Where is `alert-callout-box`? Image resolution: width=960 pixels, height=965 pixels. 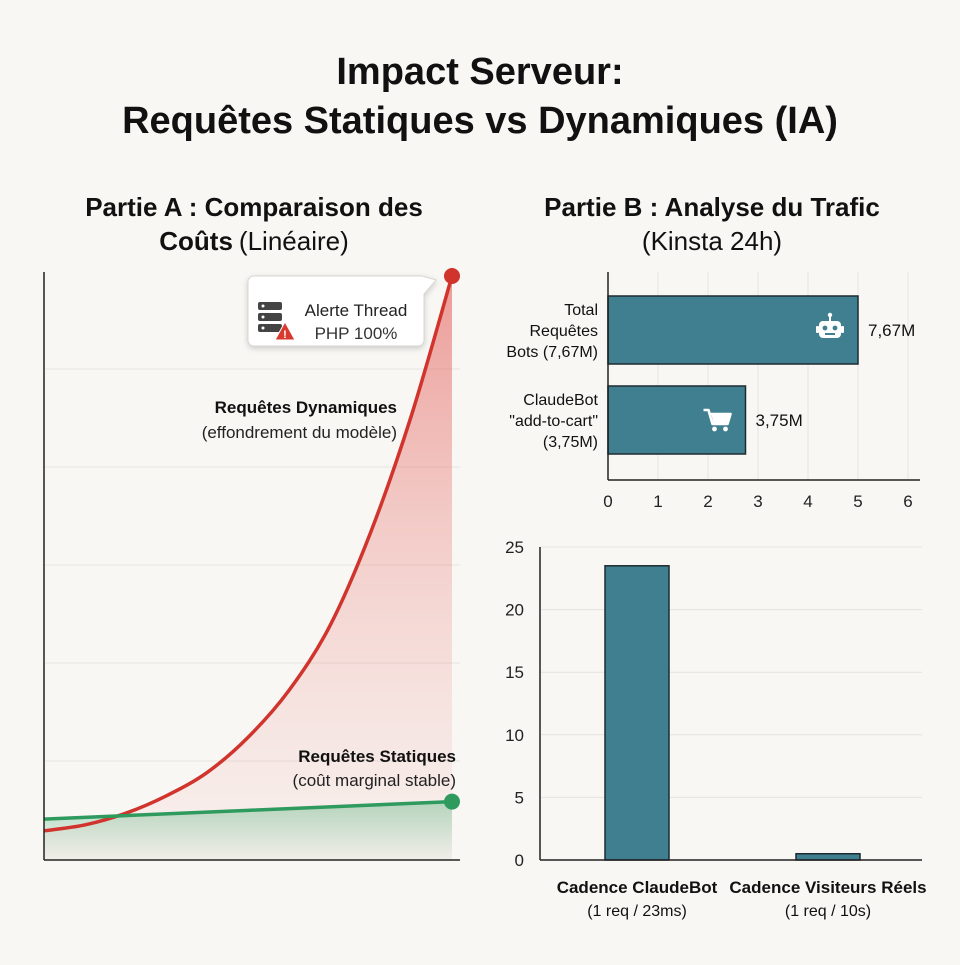
alert-callout-box is located at coordinates (342, 311).